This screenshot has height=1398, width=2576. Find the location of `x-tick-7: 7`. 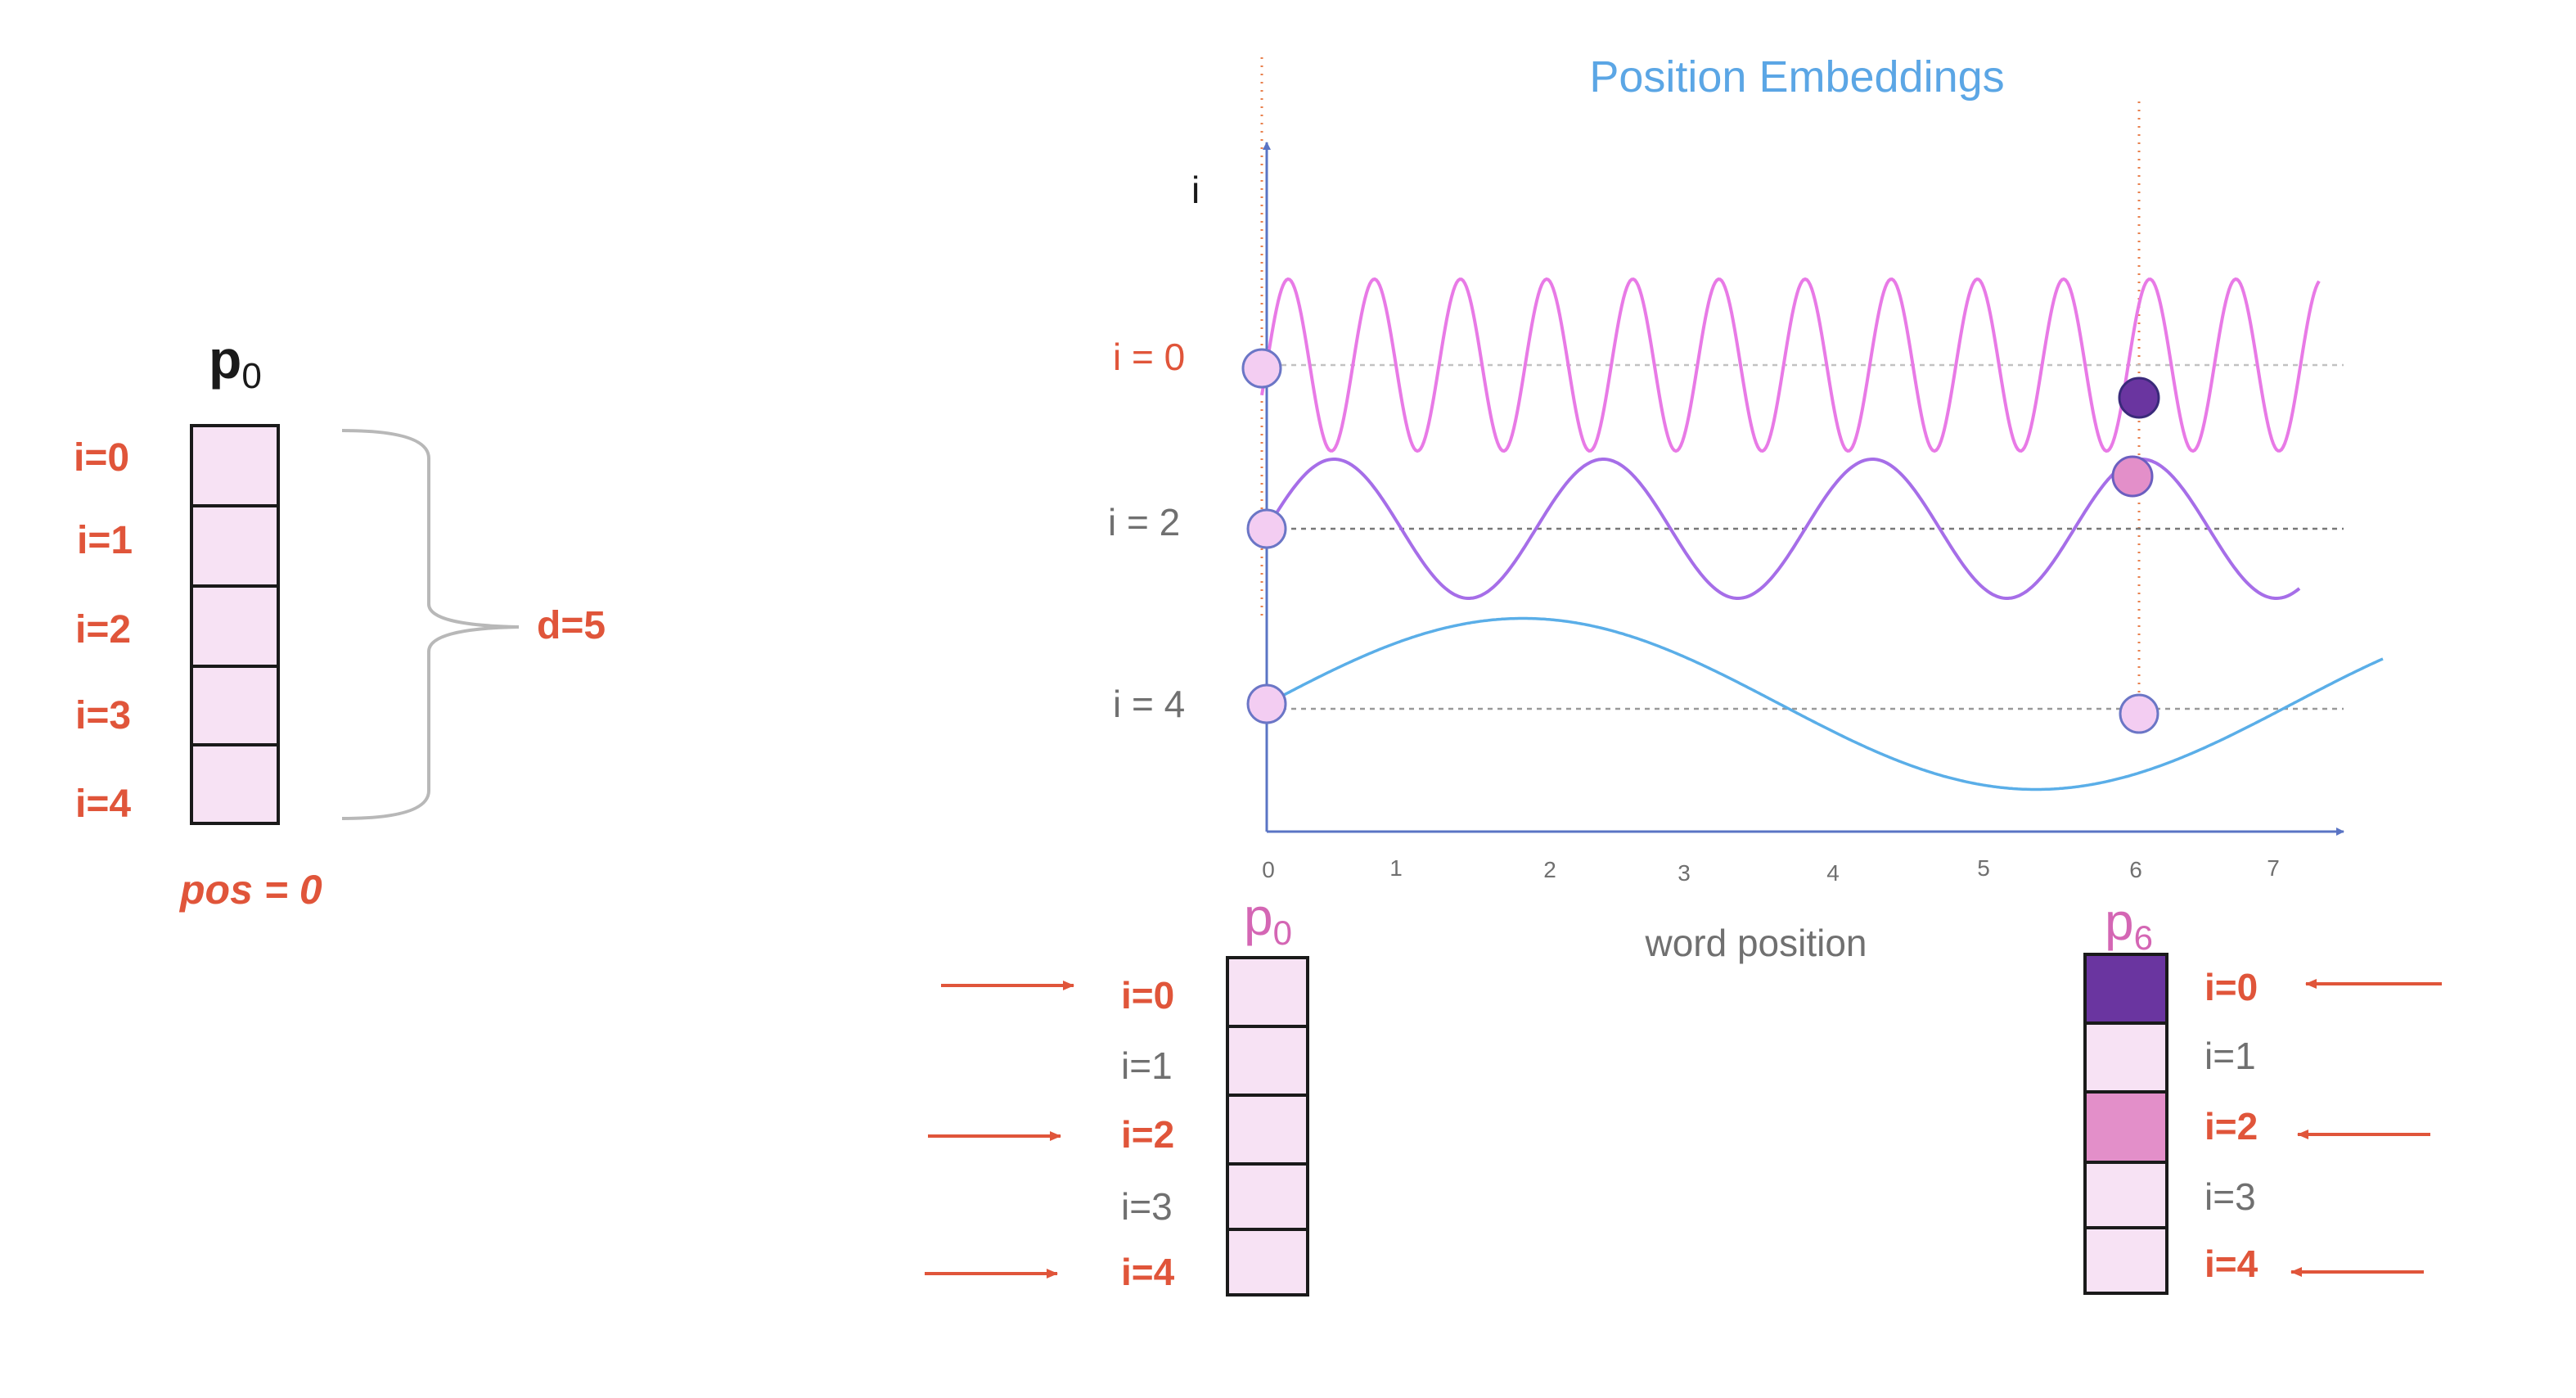

x-tick-7: 7 is located at coordinates (2273, 868).